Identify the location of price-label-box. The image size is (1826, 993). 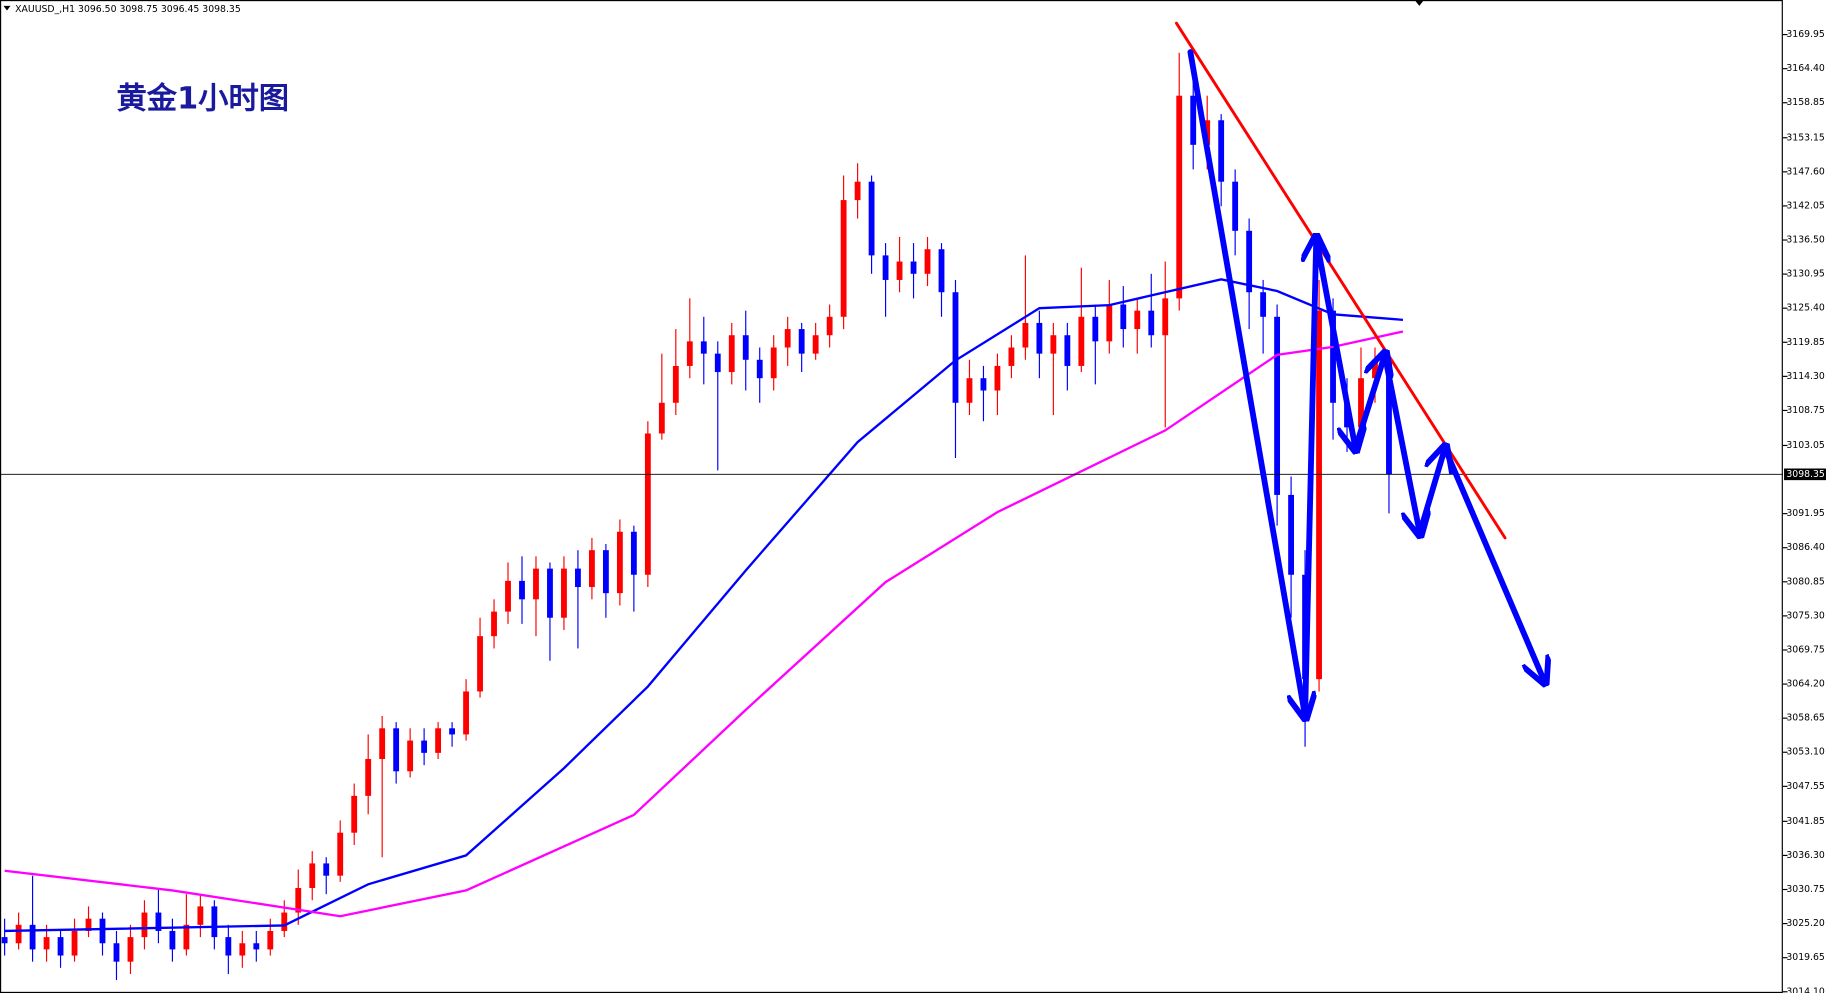
(1805, 474).